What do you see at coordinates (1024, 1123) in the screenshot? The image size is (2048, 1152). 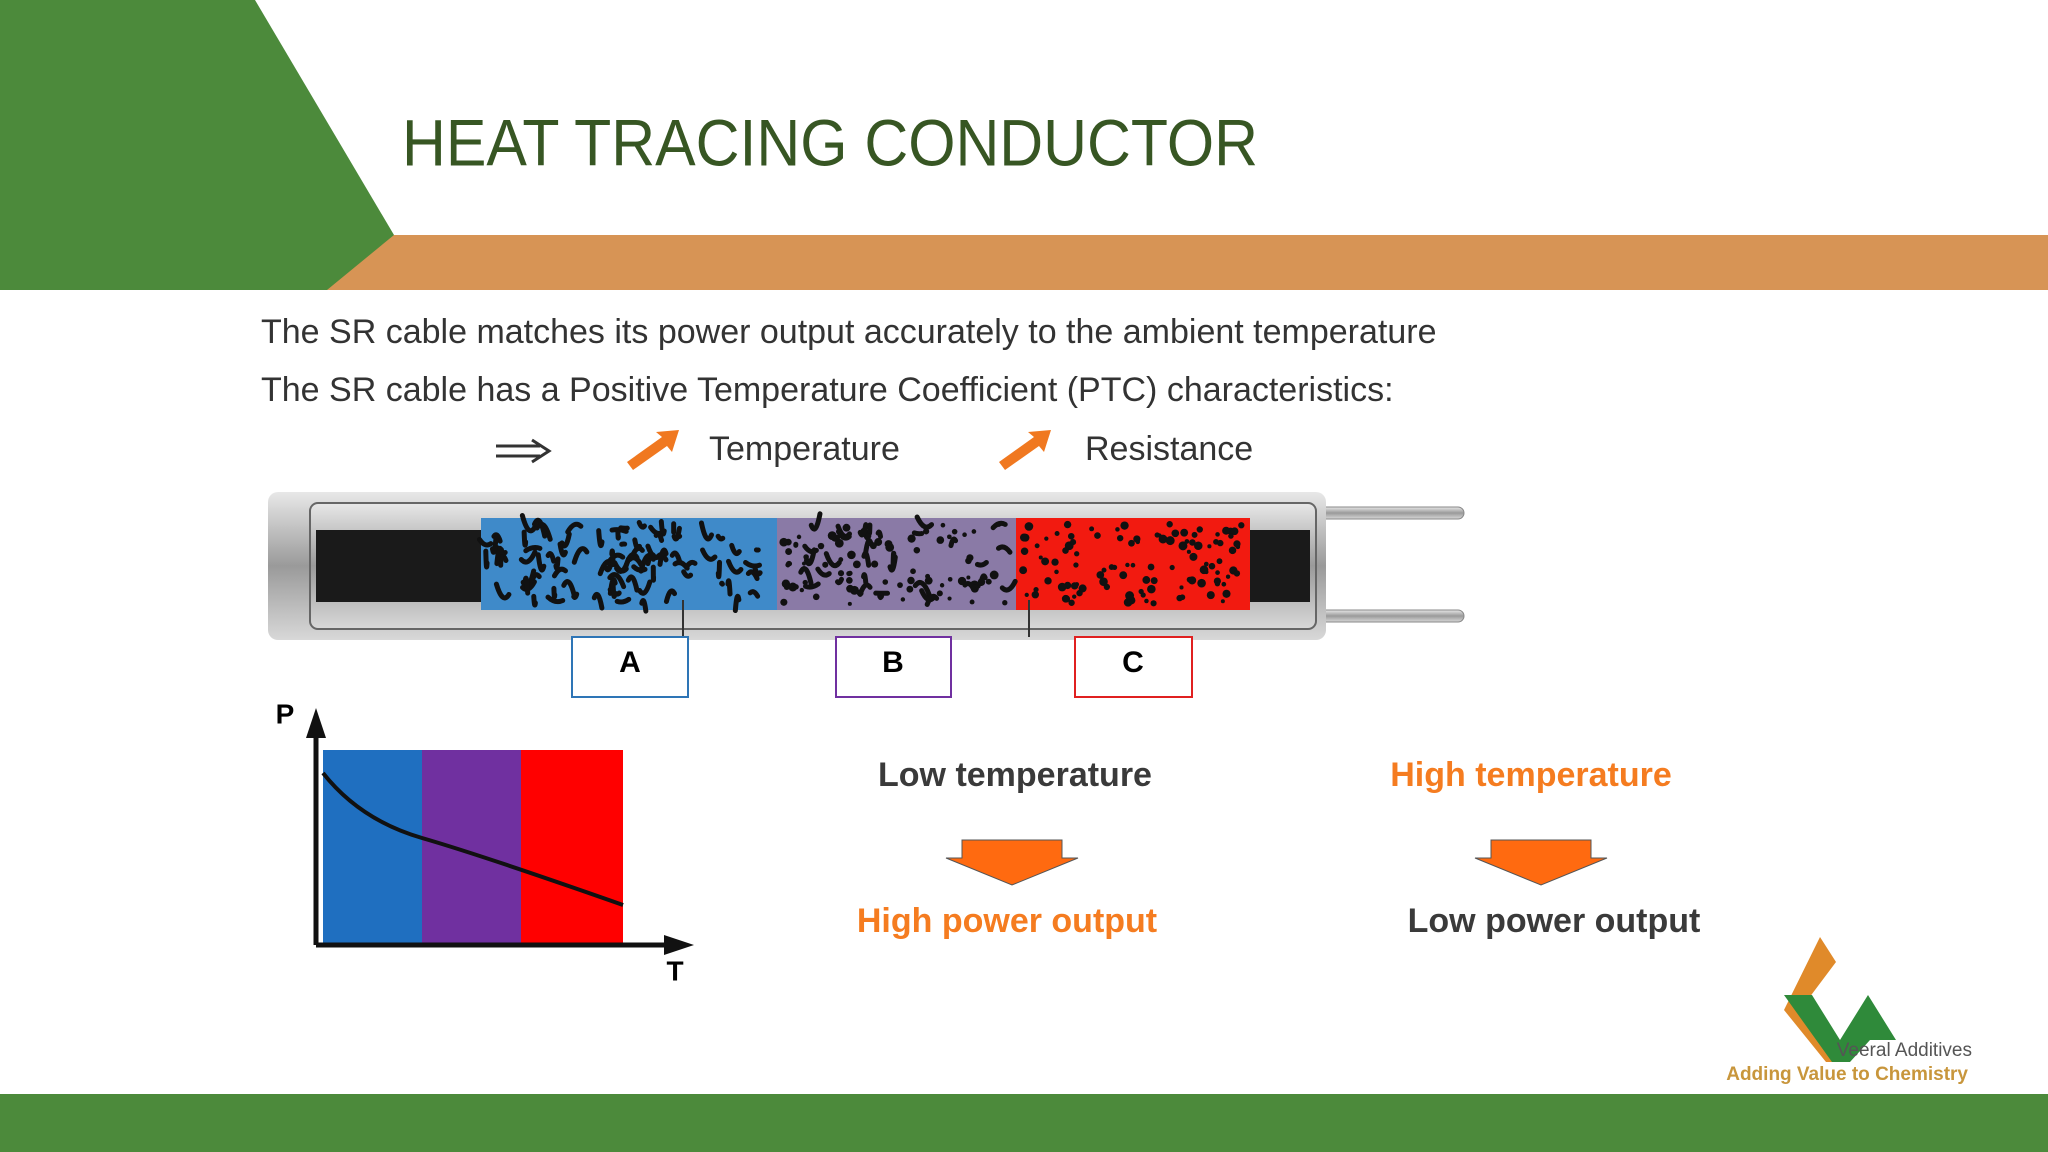 I see `footer-band` at bounding box center [1024, 1123].